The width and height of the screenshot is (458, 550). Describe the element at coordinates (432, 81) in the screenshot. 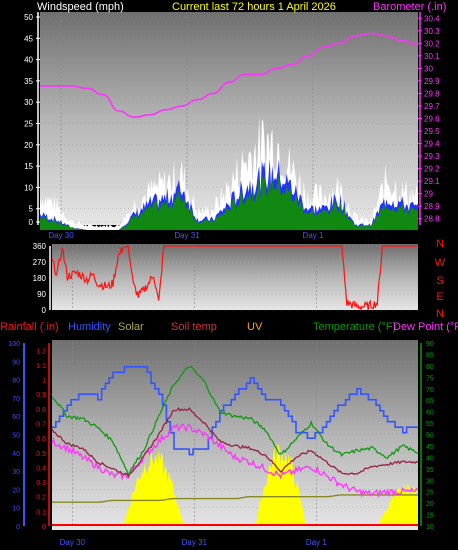

I see `y-right-tick-label: 29.9` at that location.